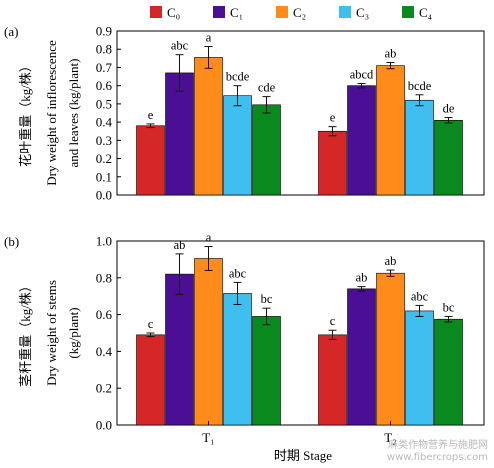  I want to click on y-axis-title-en-2: and leaves (kg/plant), so click(73, 112).